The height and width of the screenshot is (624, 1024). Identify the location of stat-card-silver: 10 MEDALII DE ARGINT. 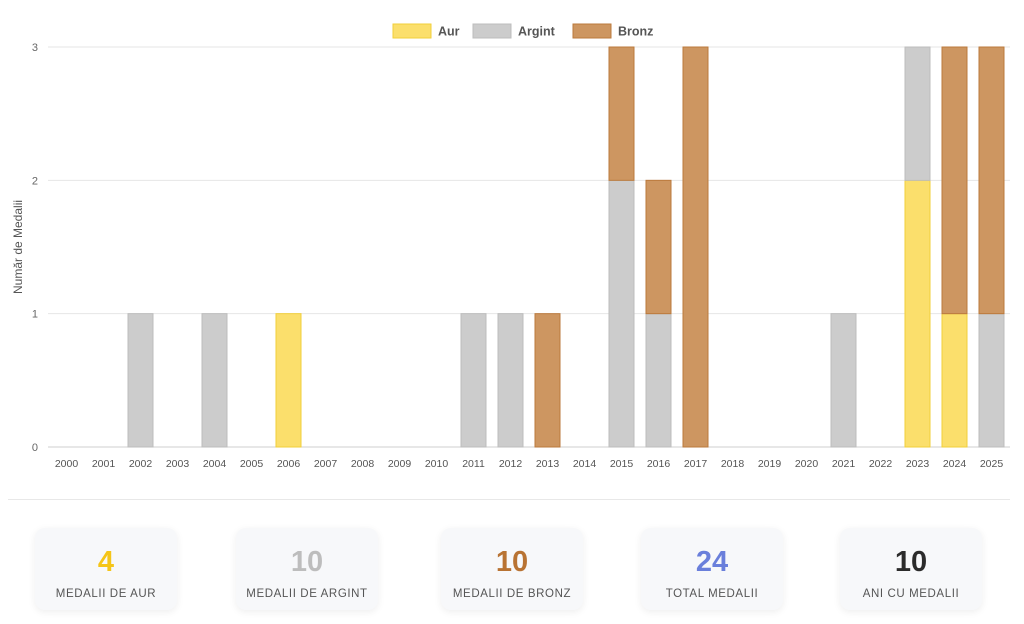
(307, 569).